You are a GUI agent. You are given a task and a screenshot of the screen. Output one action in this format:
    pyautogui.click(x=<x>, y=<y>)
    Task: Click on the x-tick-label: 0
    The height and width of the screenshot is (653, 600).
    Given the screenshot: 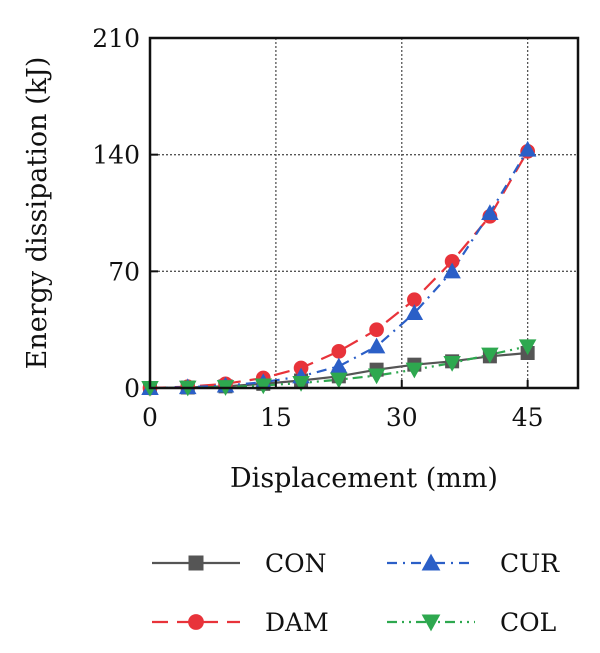 What is the action you would take?
    pyautogui.click(x=150, y=417)
    